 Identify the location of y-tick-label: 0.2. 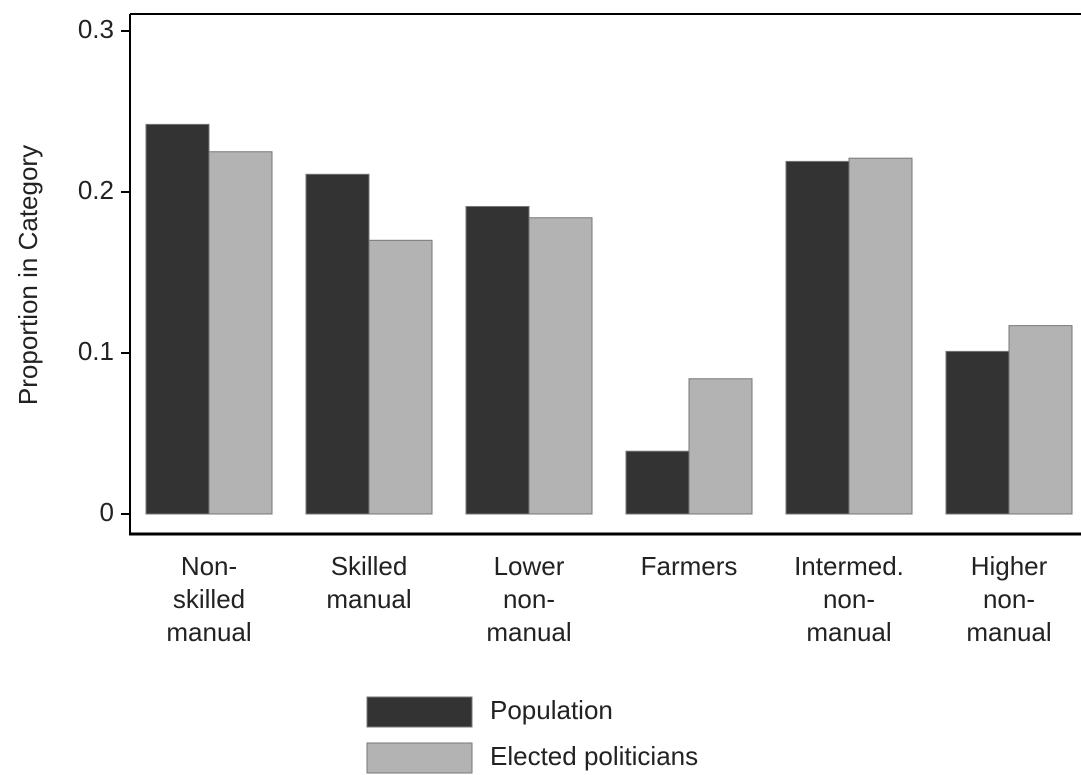
(96, 190).